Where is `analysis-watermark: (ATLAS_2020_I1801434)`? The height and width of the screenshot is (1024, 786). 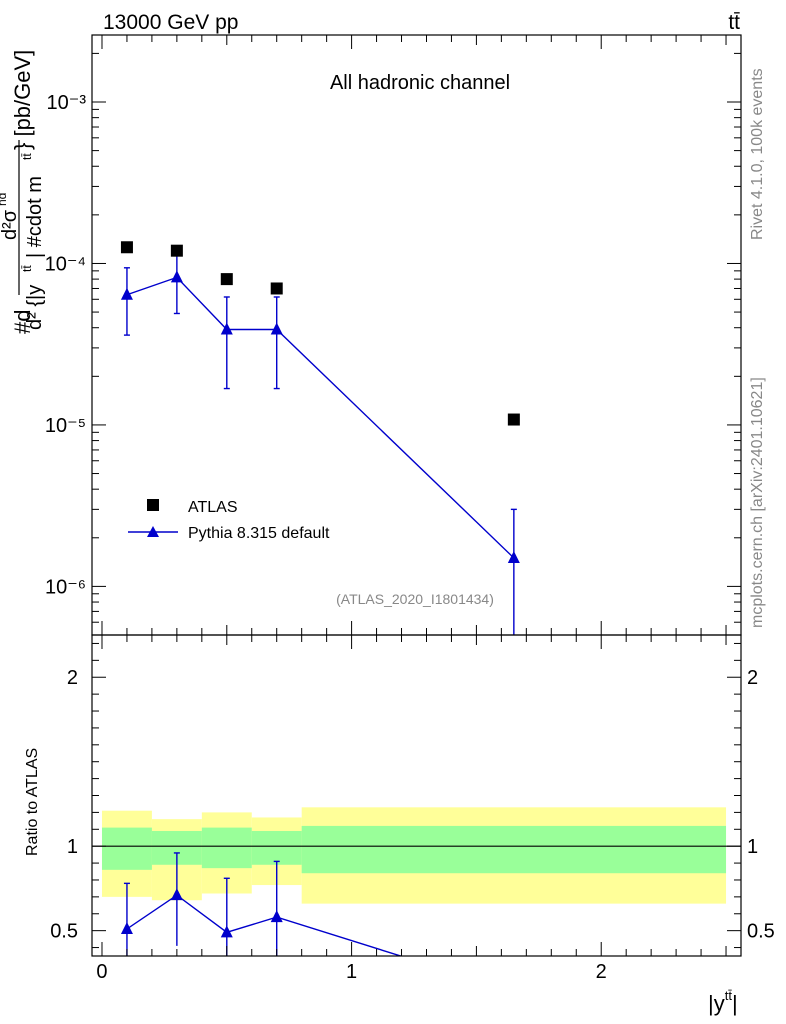
analysis-watermark: (ATLAS_2020_I1801434) is located at coordinates (415, 599).